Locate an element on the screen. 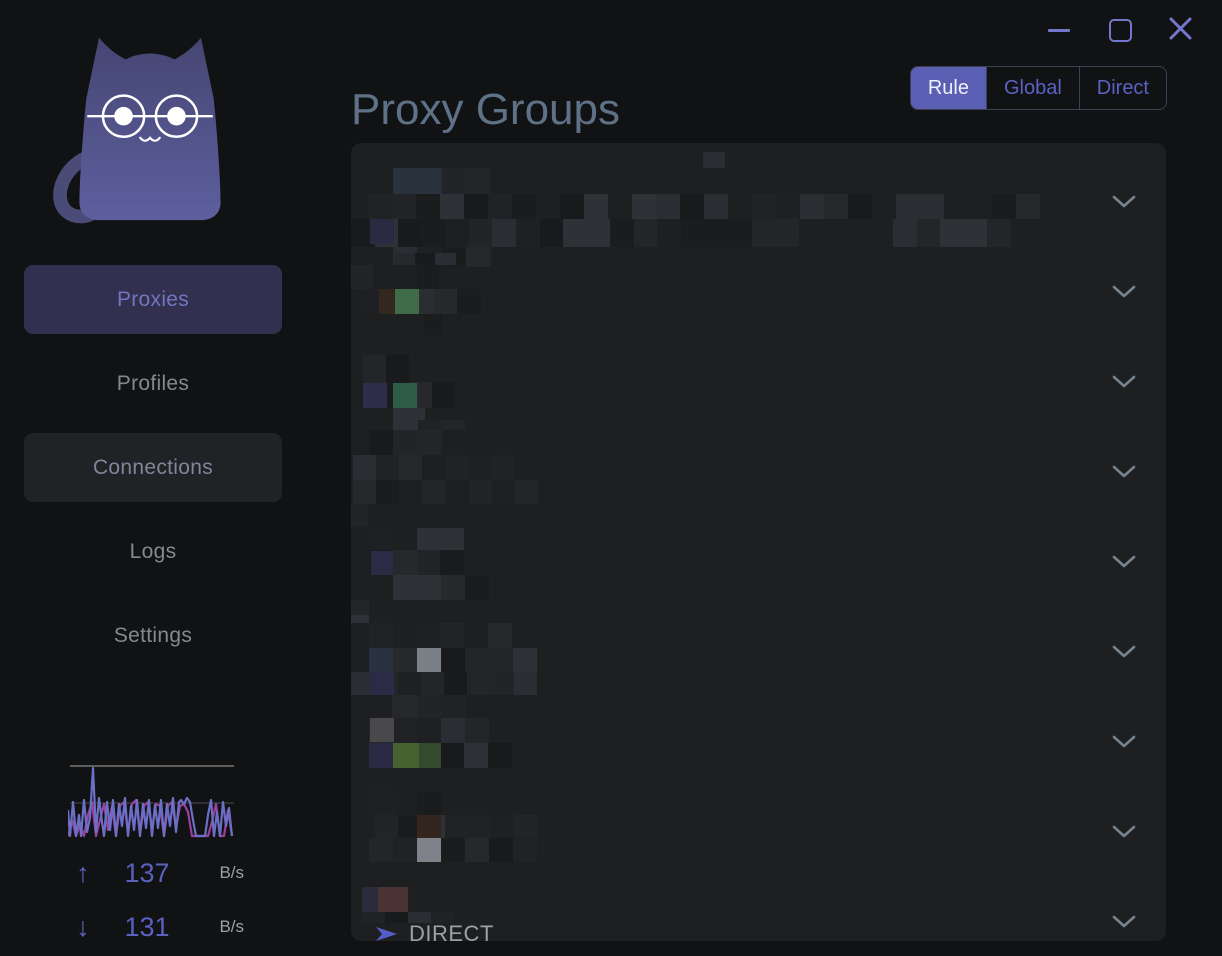  traffic-graph is located at coordinates (151, 804).